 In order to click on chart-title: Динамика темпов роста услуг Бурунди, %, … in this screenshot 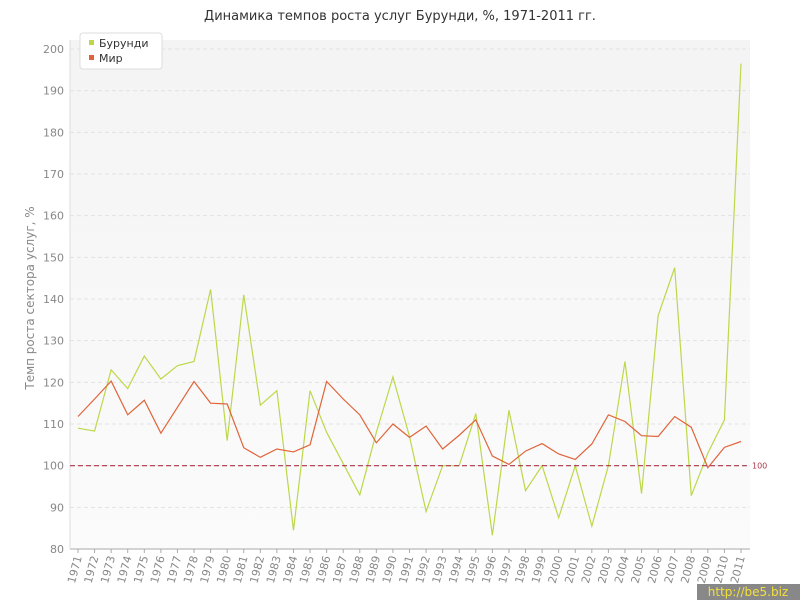, I will do `click(400, 16)`.